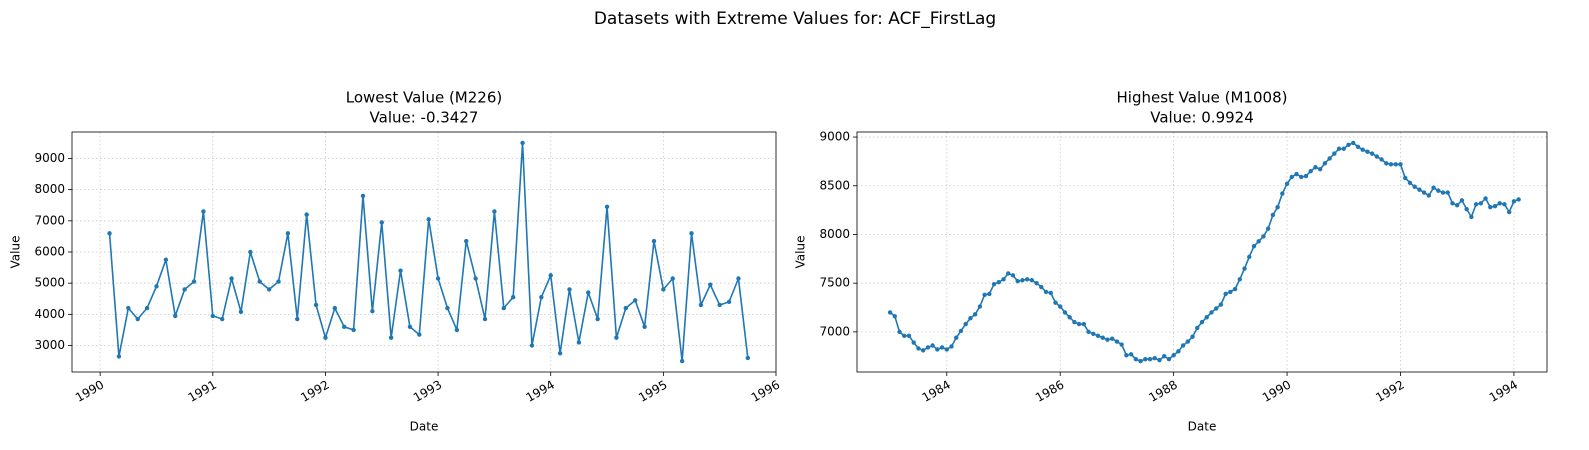  I want to click on y-tick-label: 9000, so click(49, 158).